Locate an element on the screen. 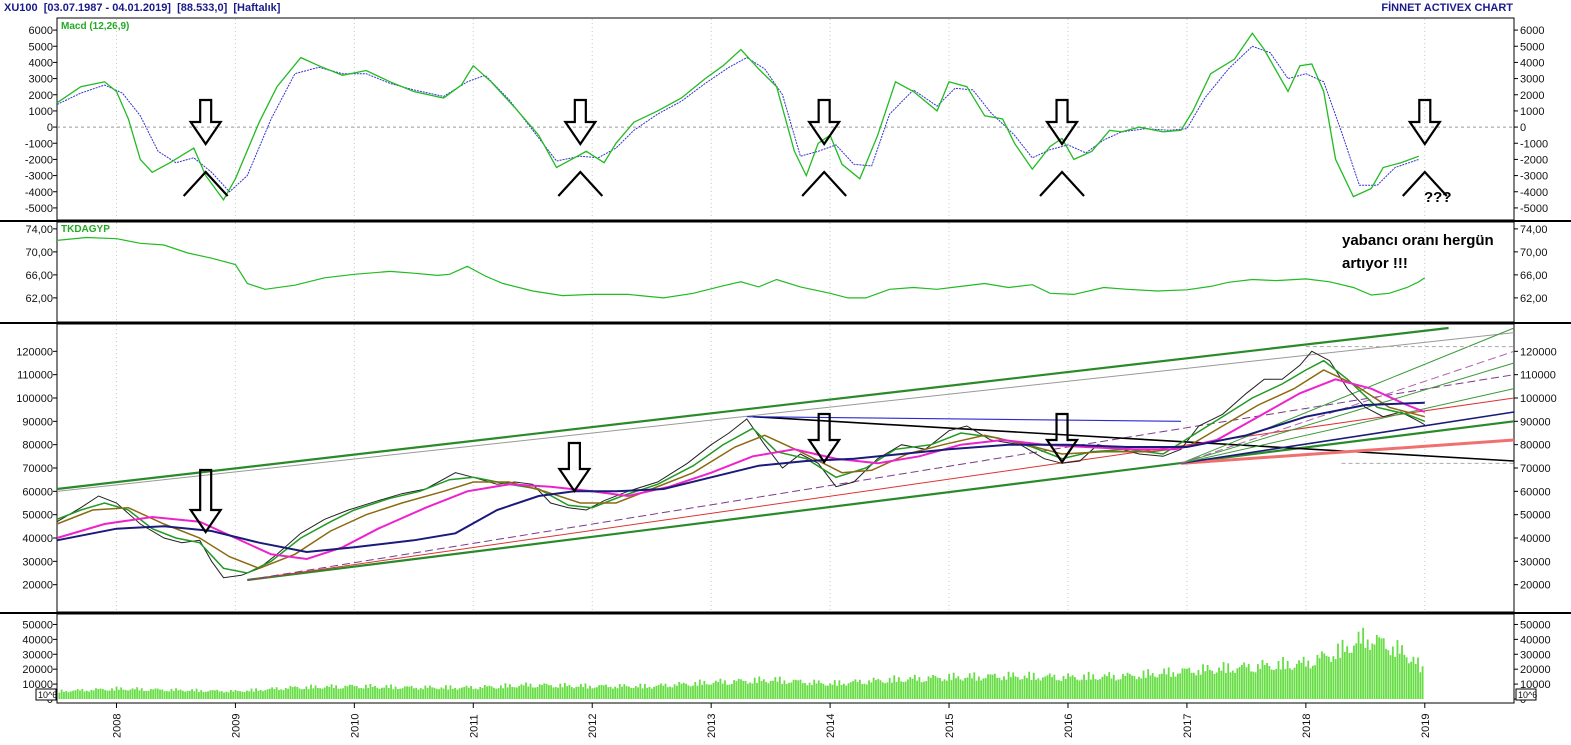  x-tick-label: 2013 is located at coordinates (712, 726).